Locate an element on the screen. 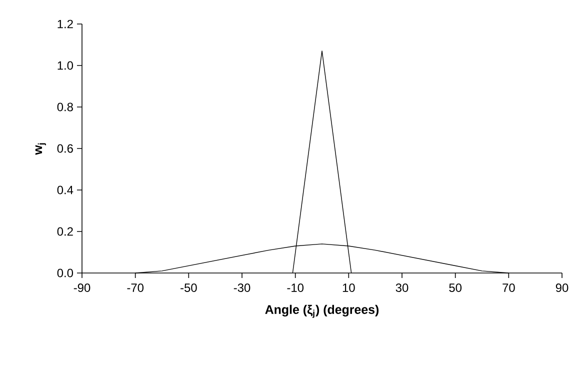  y-tick-label: 0.4 is located at coordinates (65, 190).